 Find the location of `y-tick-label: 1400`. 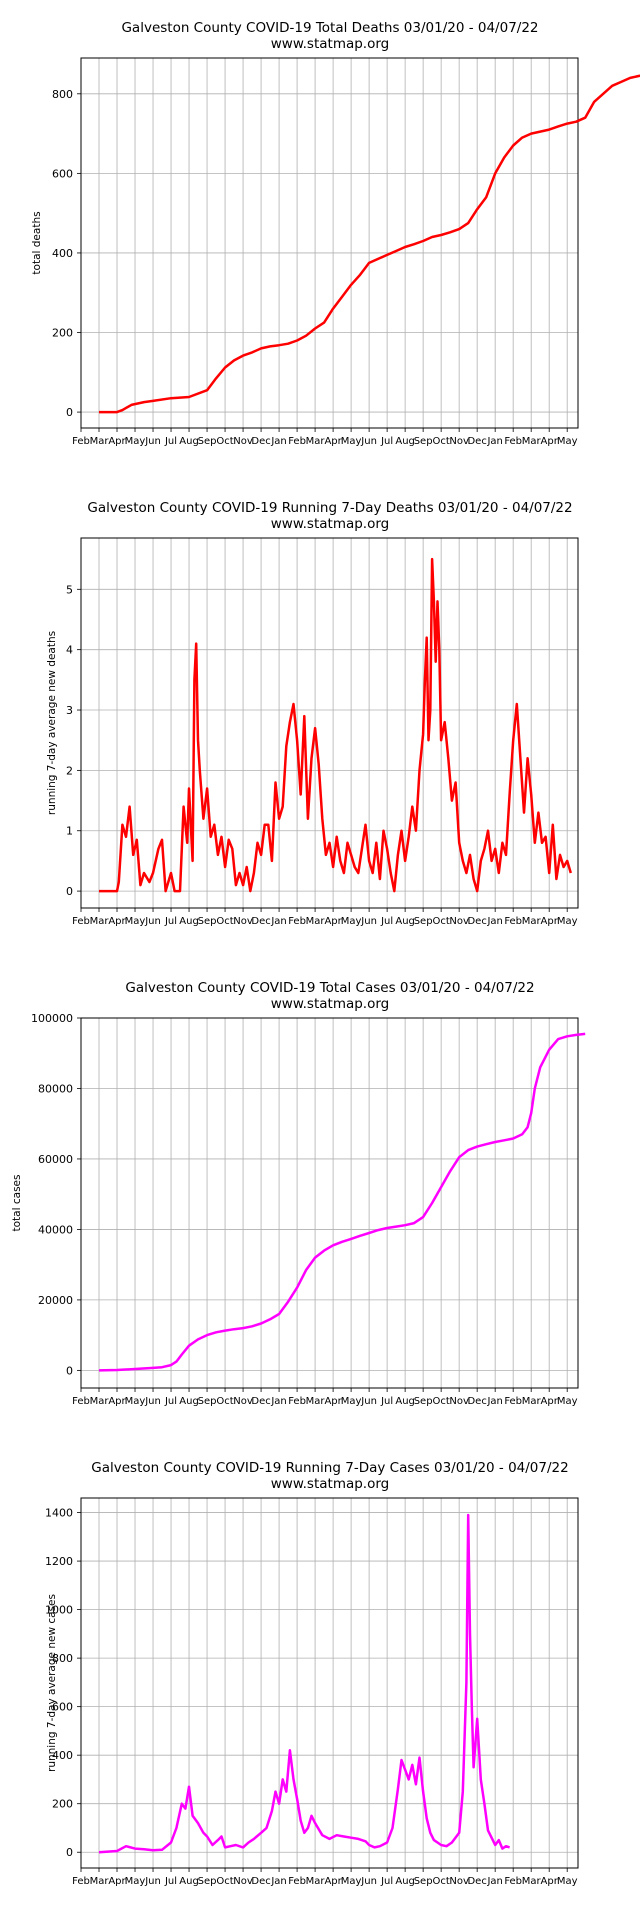

y-tick-label: 1400 is located at coordinates (59, 1513).